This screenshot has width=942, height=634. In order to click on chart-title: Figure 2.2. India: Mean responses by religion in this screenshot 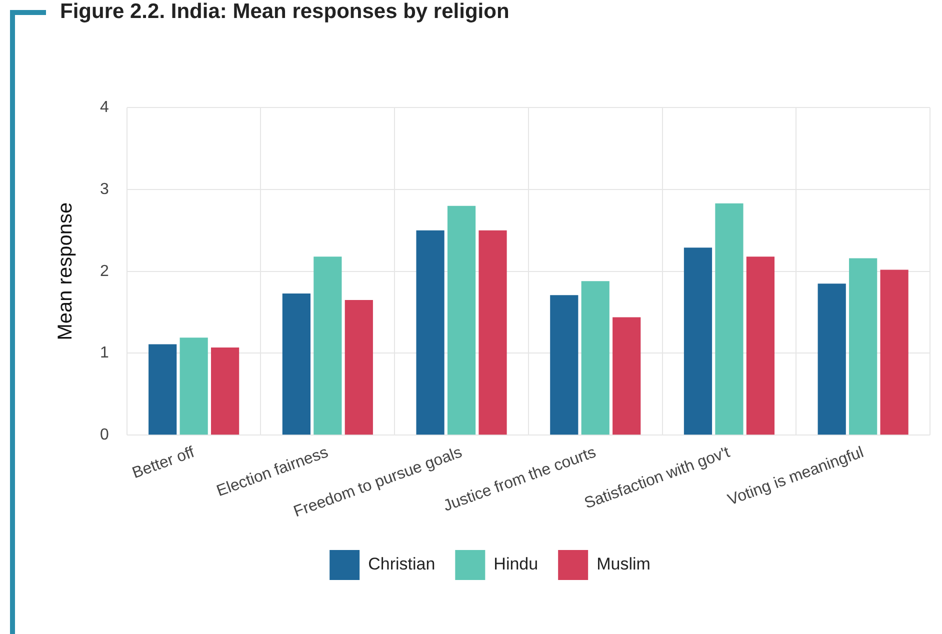, I will do `click(285, 12)`.